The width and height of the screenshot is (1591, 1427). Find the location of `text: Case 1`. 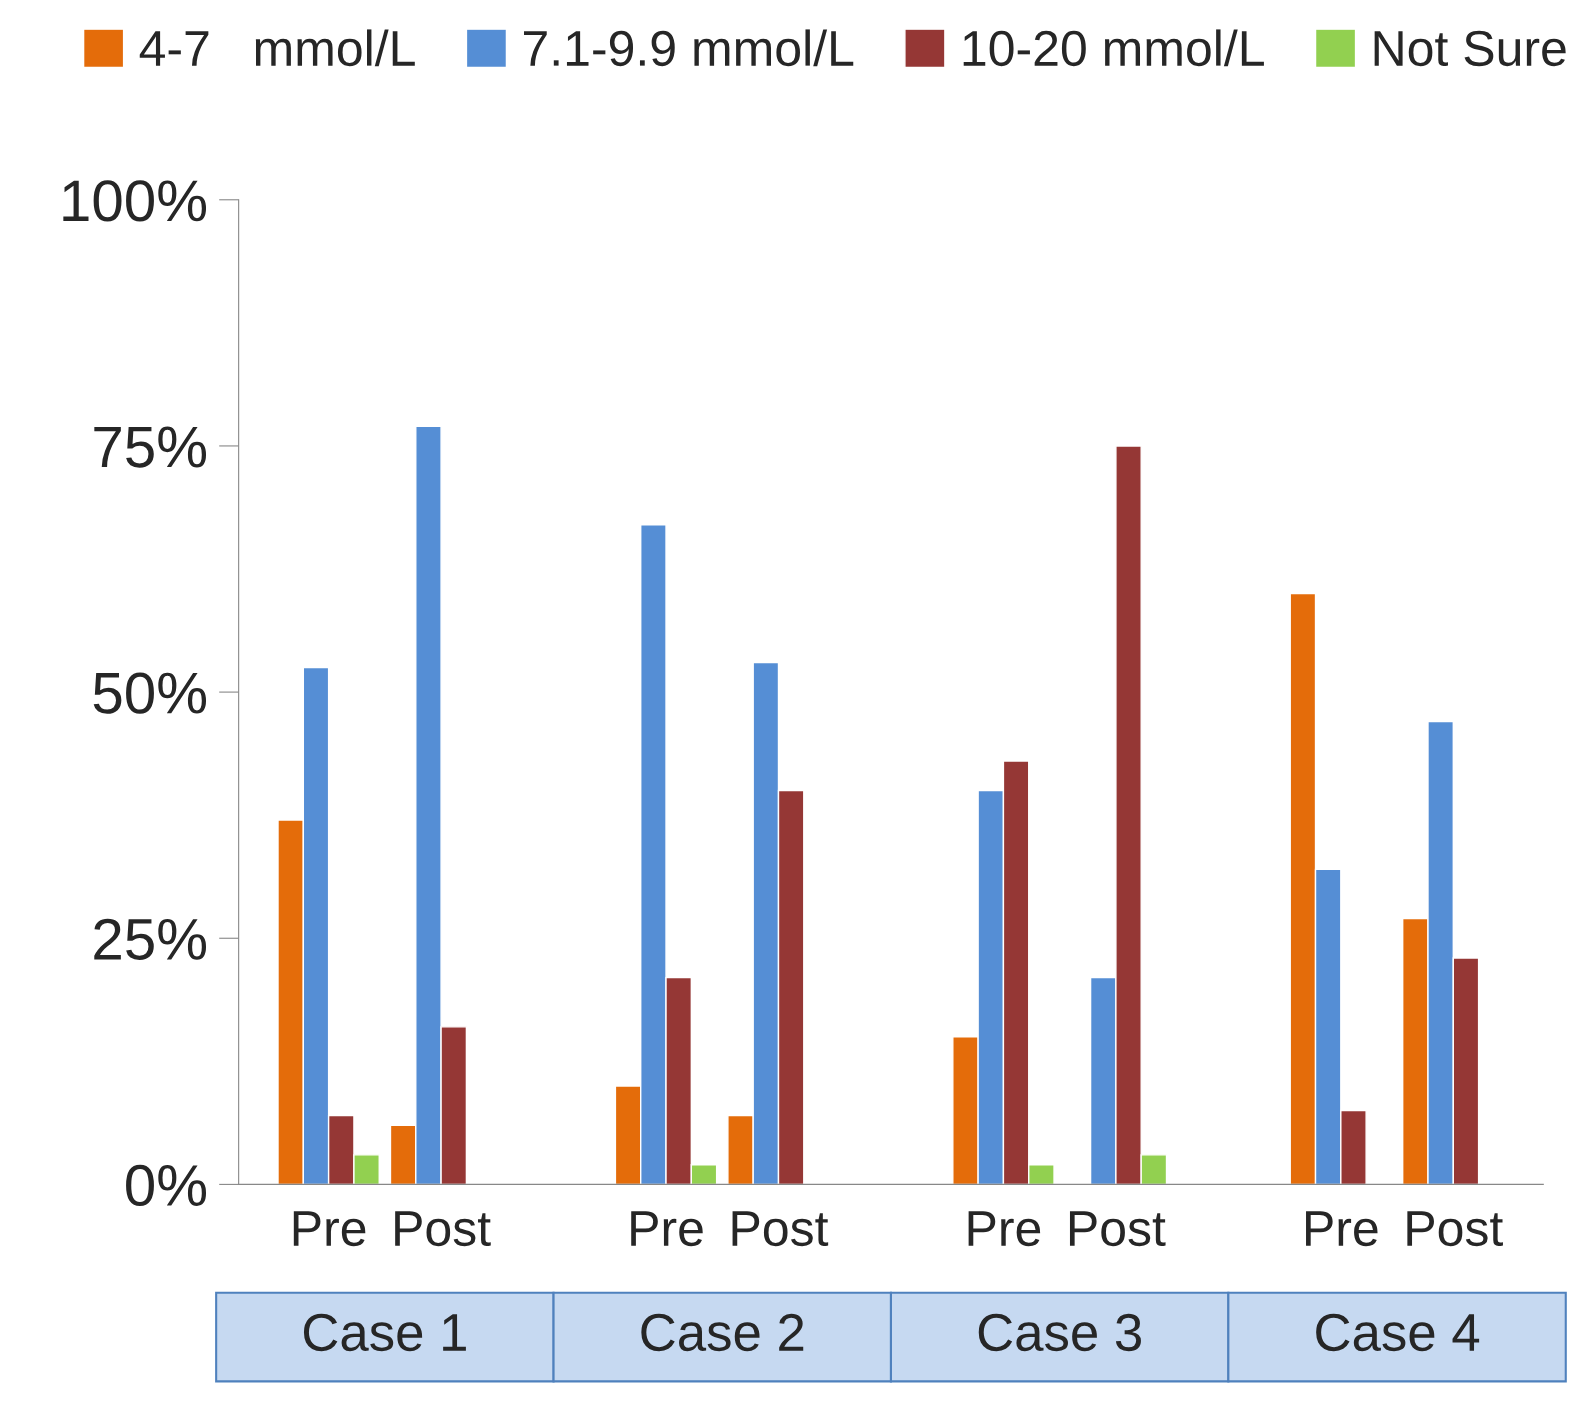

text: Case 1 is located at coordinates (384, 1332).